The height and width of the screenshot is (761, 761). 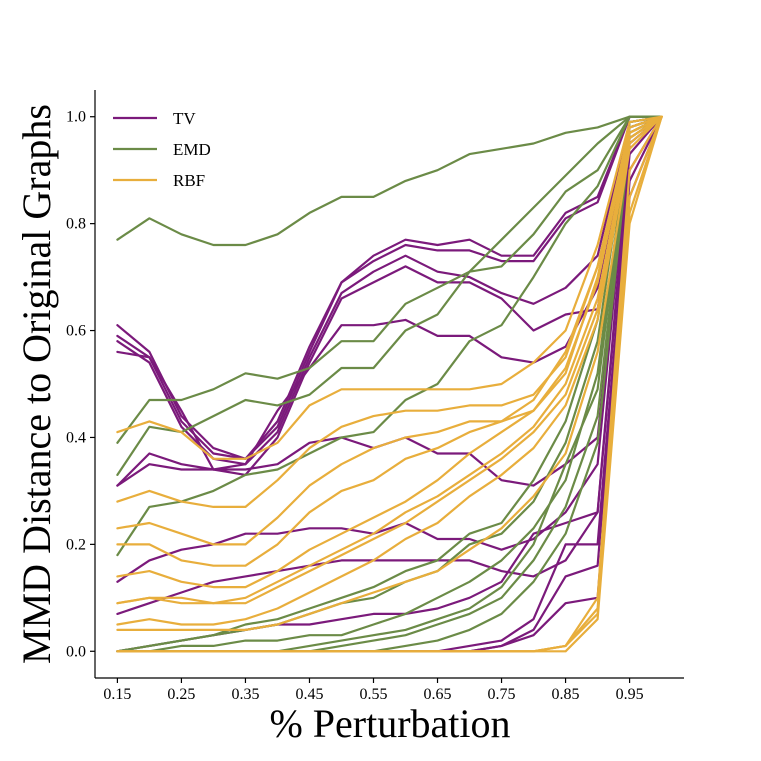 I want to click on x-tick-label: 0.75, so click(x=502, y=694).